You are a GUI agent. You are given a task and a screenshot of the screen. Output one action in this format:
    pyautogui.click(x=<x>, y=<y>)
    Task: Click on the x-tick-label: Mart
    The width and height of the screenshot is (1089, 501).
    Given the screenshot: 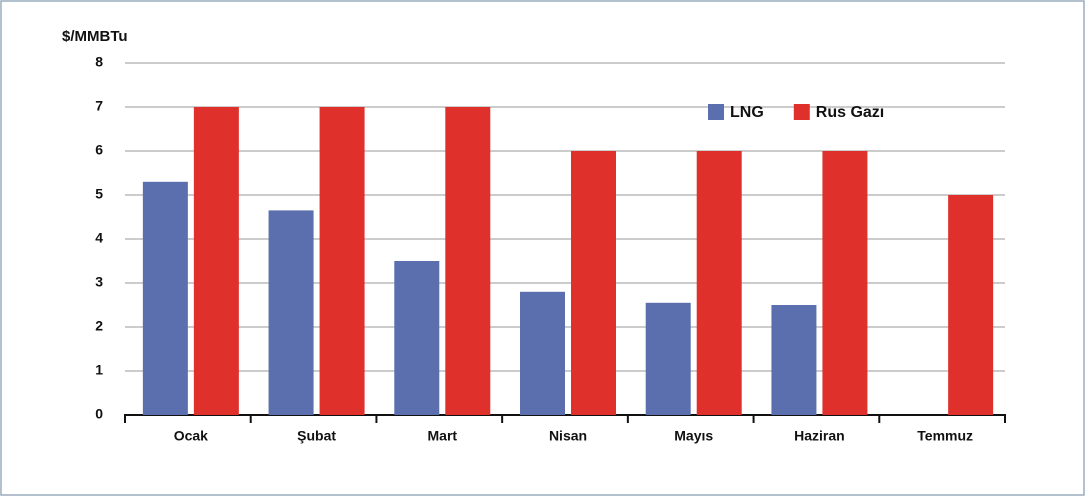 What is the action you would take?
    pyautogui.click(x=443, y=436)
    